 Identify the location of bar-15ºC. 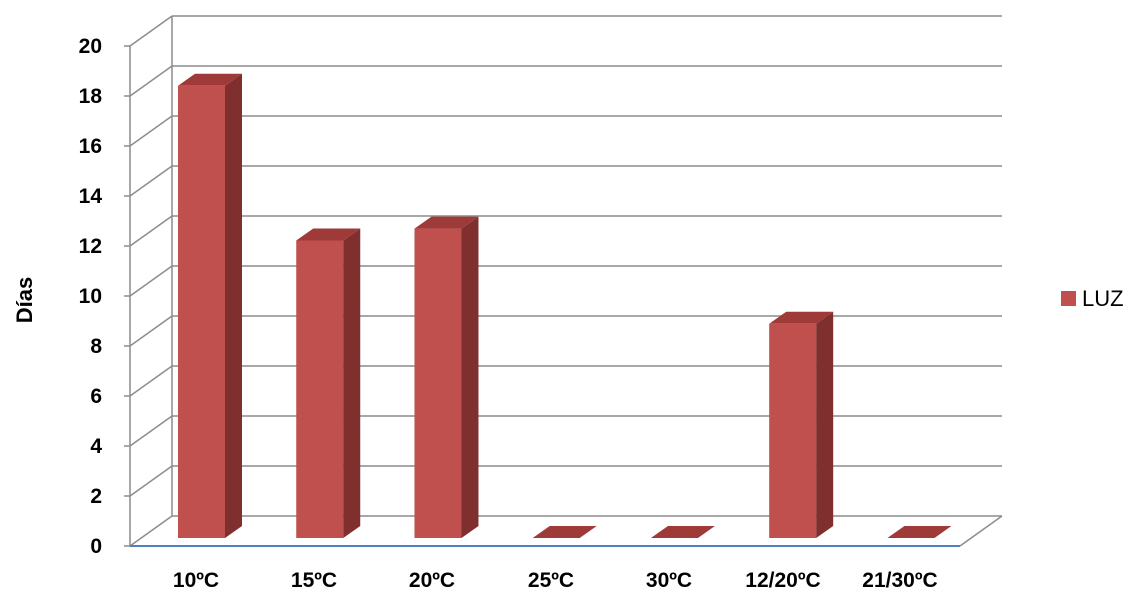
(328, 383).